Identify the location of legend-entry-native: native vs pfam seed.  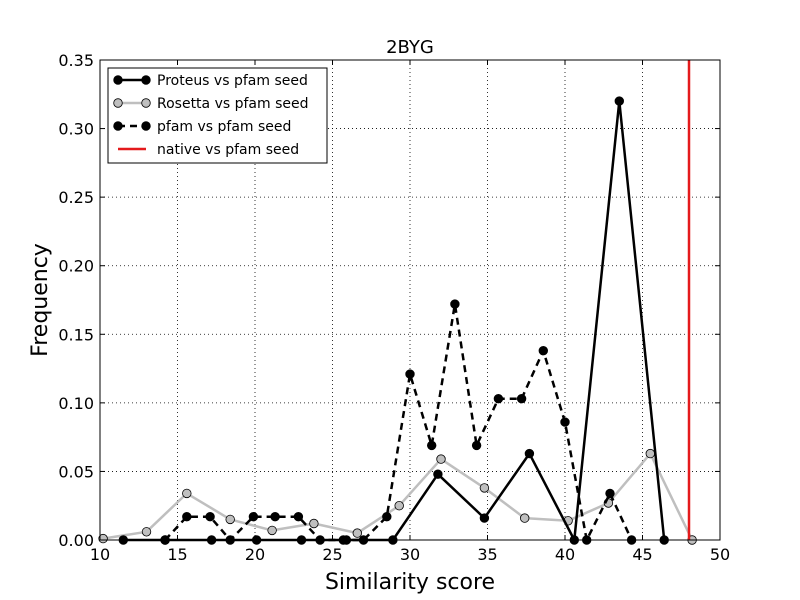
(208, 150).